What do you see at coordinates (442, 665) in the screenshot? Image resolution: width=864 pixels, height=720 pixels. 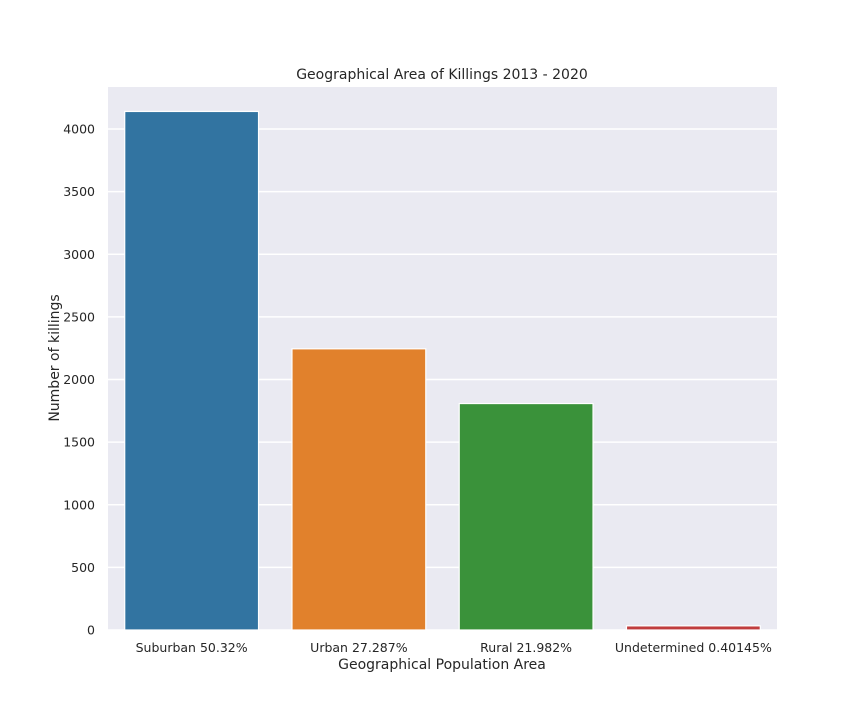 I see `x-axis-title: Geographical Population Area` at bounding box center [442, 665].